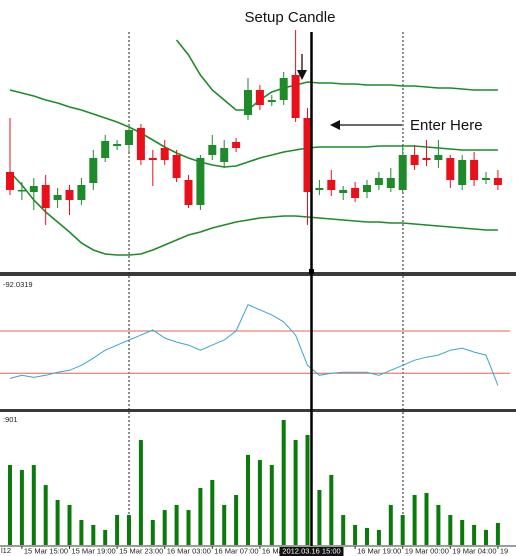  What do you see at coordinates (427, 550) in the screenshot?
I see `x-tick-label: 19 Mar 00:00` at bounding box center [427, 550].